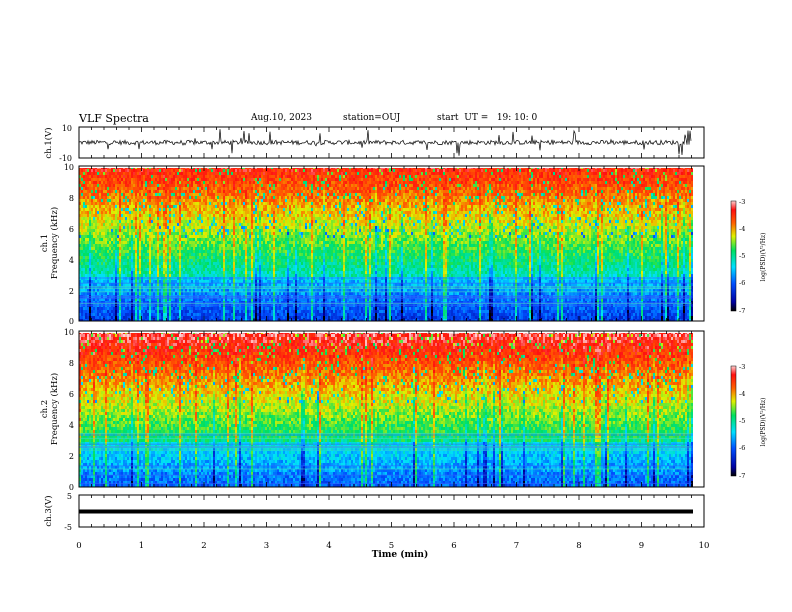 This screenshot has height=612, width=792. What do you see at coordinates (68, 527) in the screenshot?
I see `ch3-ytick-bottom: -5` at bounding box center [68, 527].